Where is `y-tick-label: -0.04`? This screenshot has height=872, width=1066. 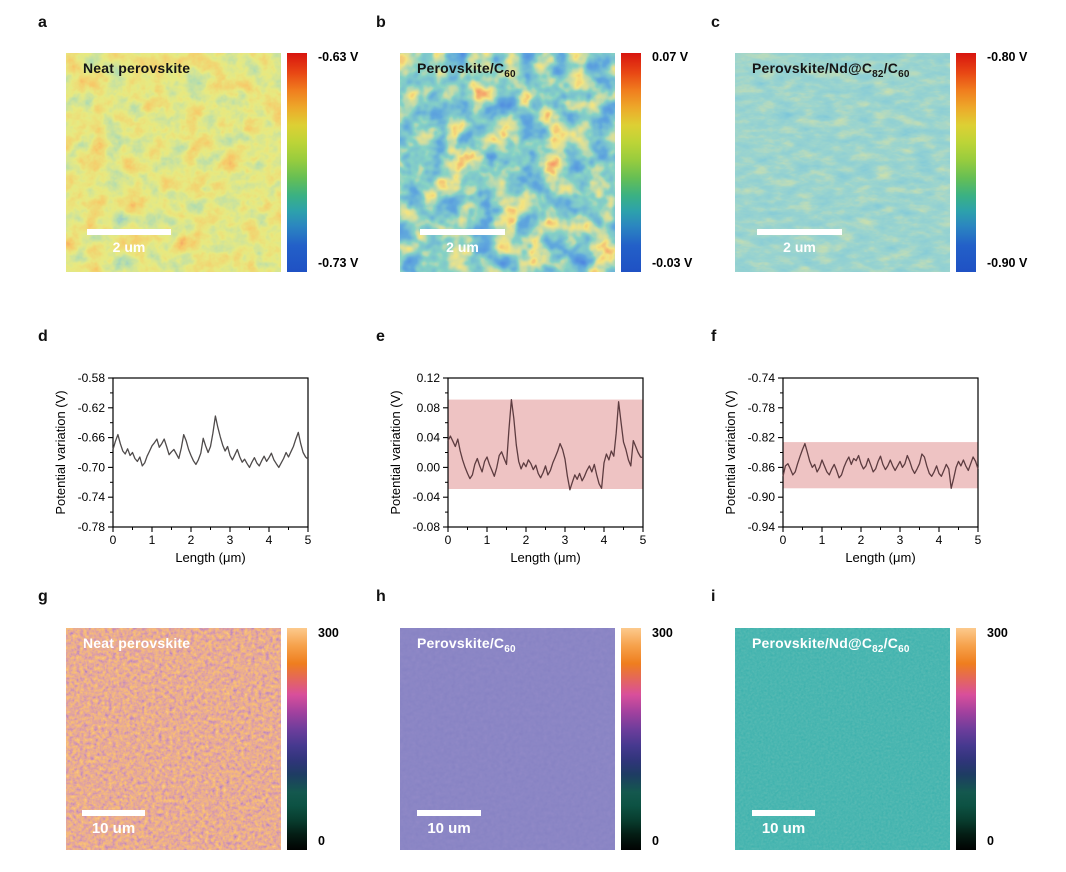
y-tick-label: -0.04 is located at coordinates (427, 497).